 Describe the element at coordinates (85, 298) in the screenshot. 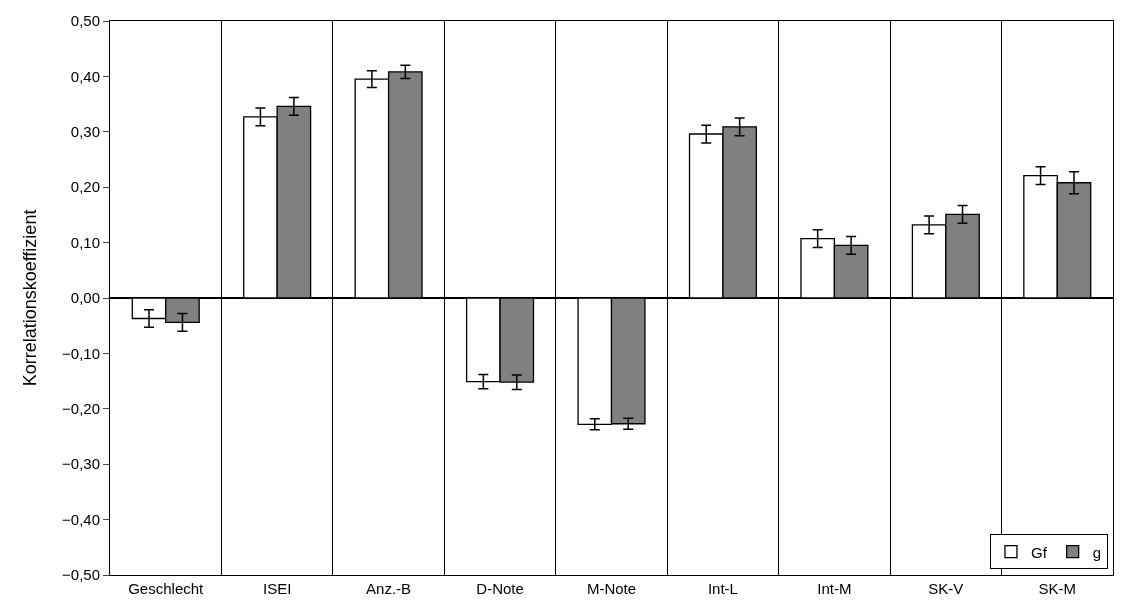

I see `y-tick-label: 0,00` at that location.